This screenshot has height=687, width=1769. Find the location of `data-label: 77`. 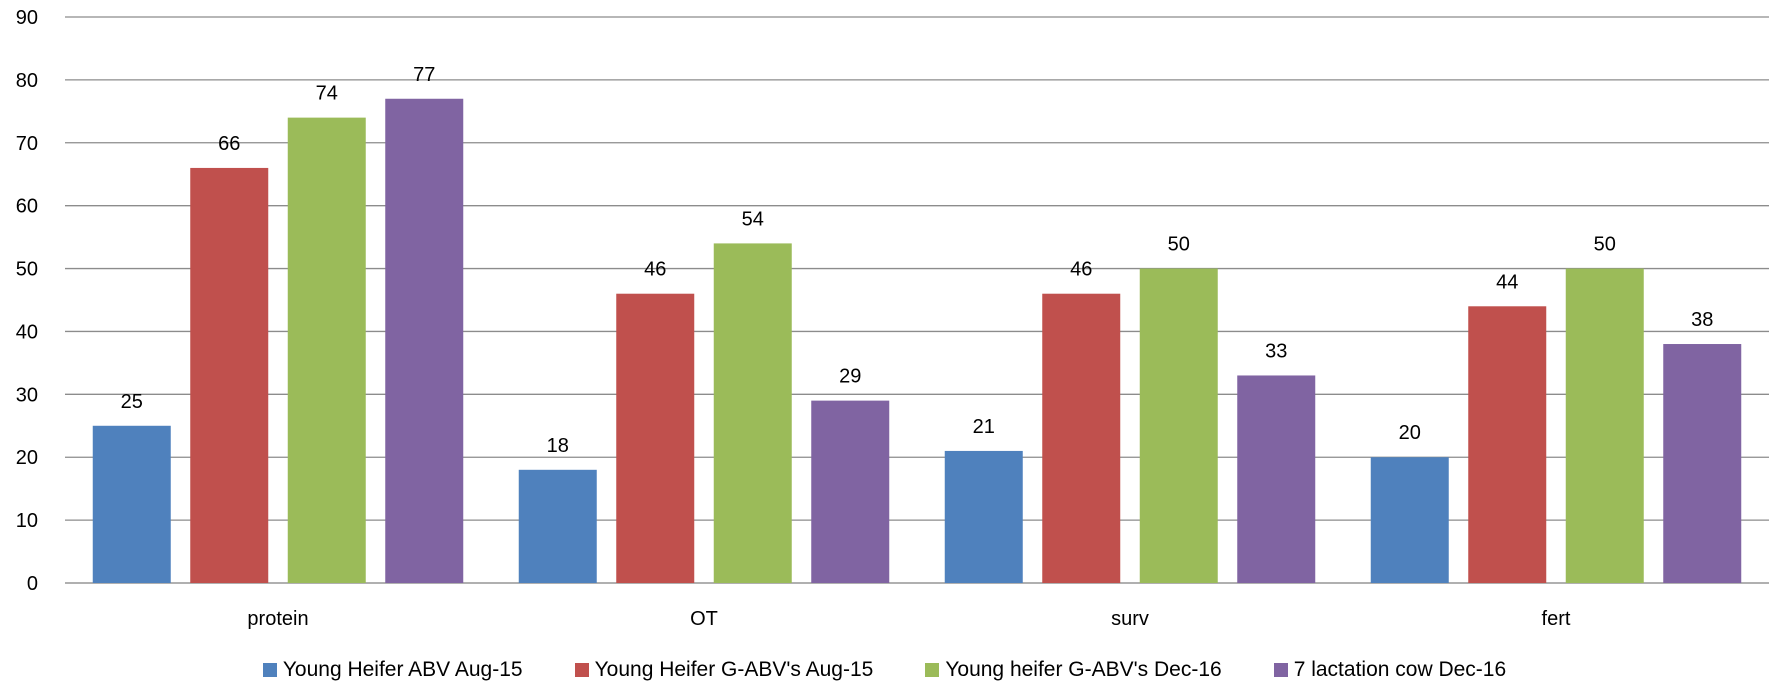

data-label: 77 is located at coordinates (424, 75).